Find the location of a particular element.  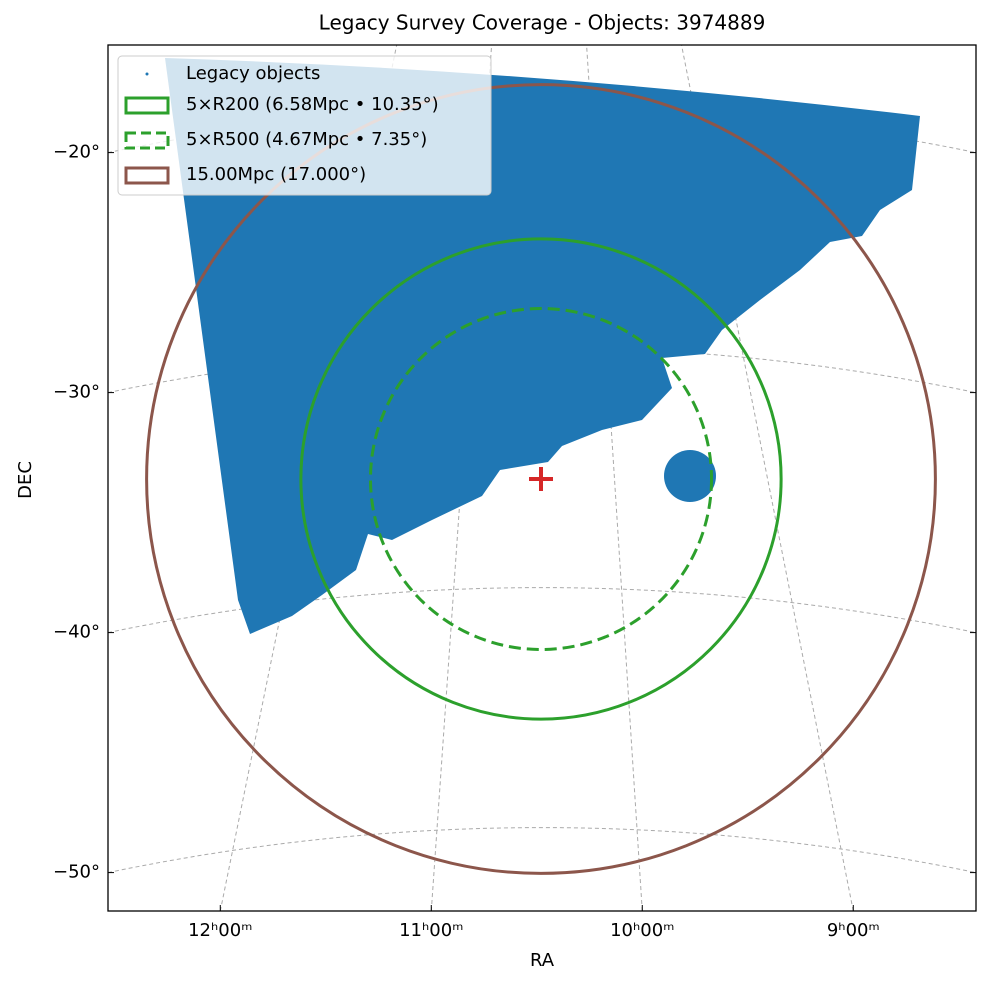

x-tick-label: 11ʰ00ᵐ is located at coordinates (431, 930).